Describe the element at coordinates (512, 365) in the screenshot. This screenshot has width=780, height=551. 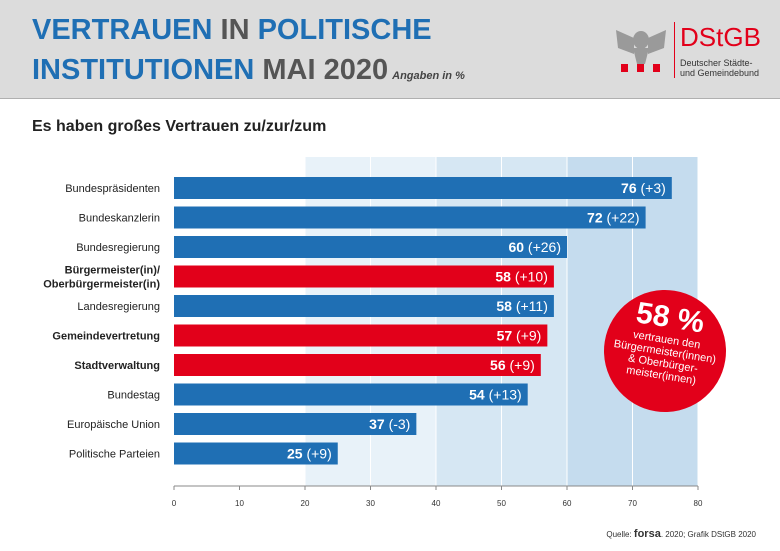
I see `data-label-6: 56 (+9)` at that location.